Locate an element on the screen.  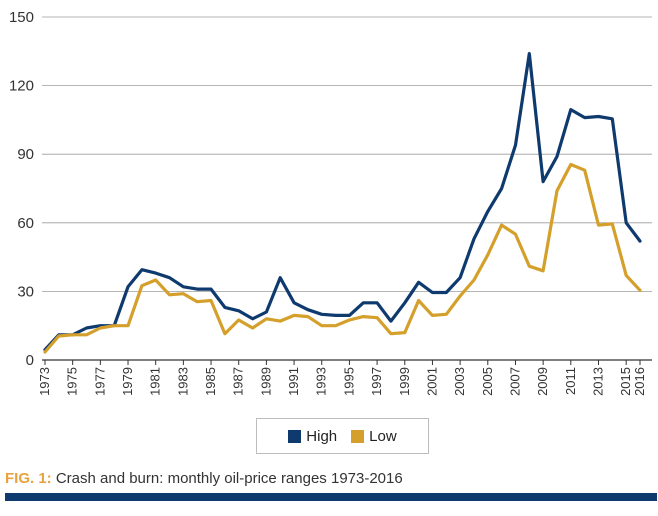
x-tick-label-2007: 2007 is located at coordinates (514, 381).